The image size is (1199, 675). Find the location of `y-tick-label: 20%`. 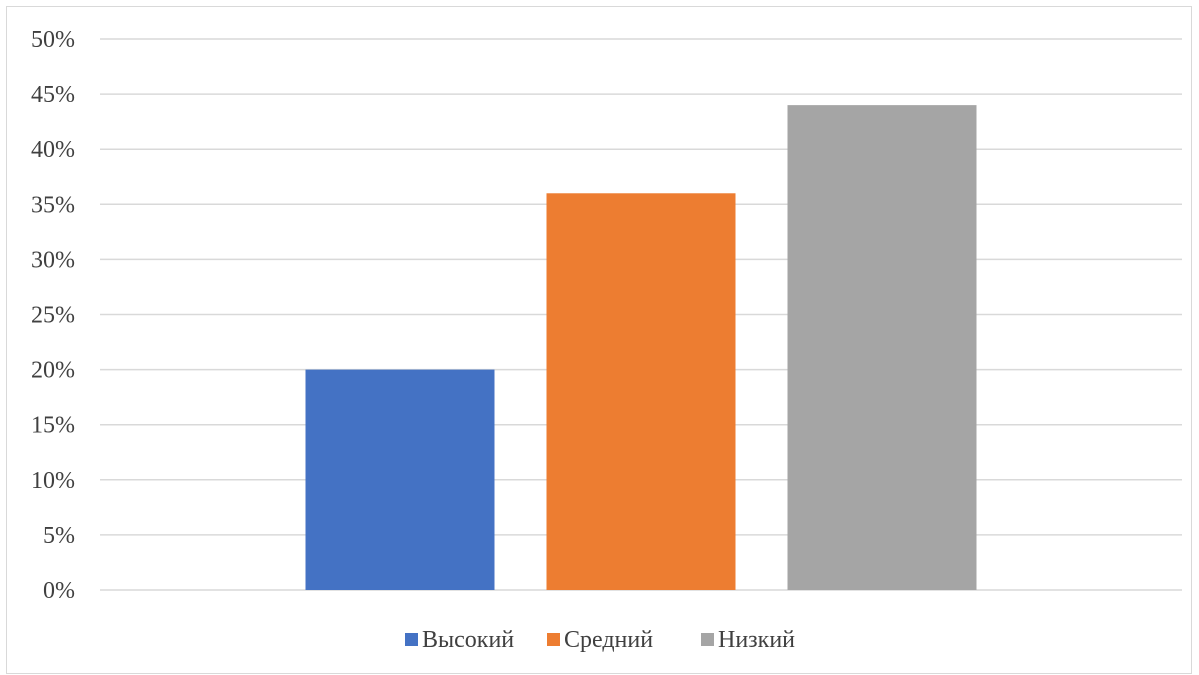

y-tick-label: 20% is located at coordinates (53, 371).